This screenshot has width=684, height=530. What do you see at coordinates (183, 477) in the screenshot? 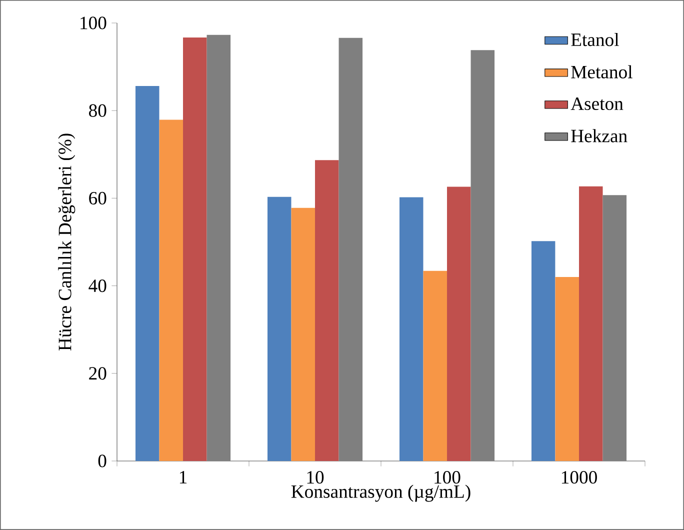
I see `x-tick-label: 1` at bounding box center [183, 477].